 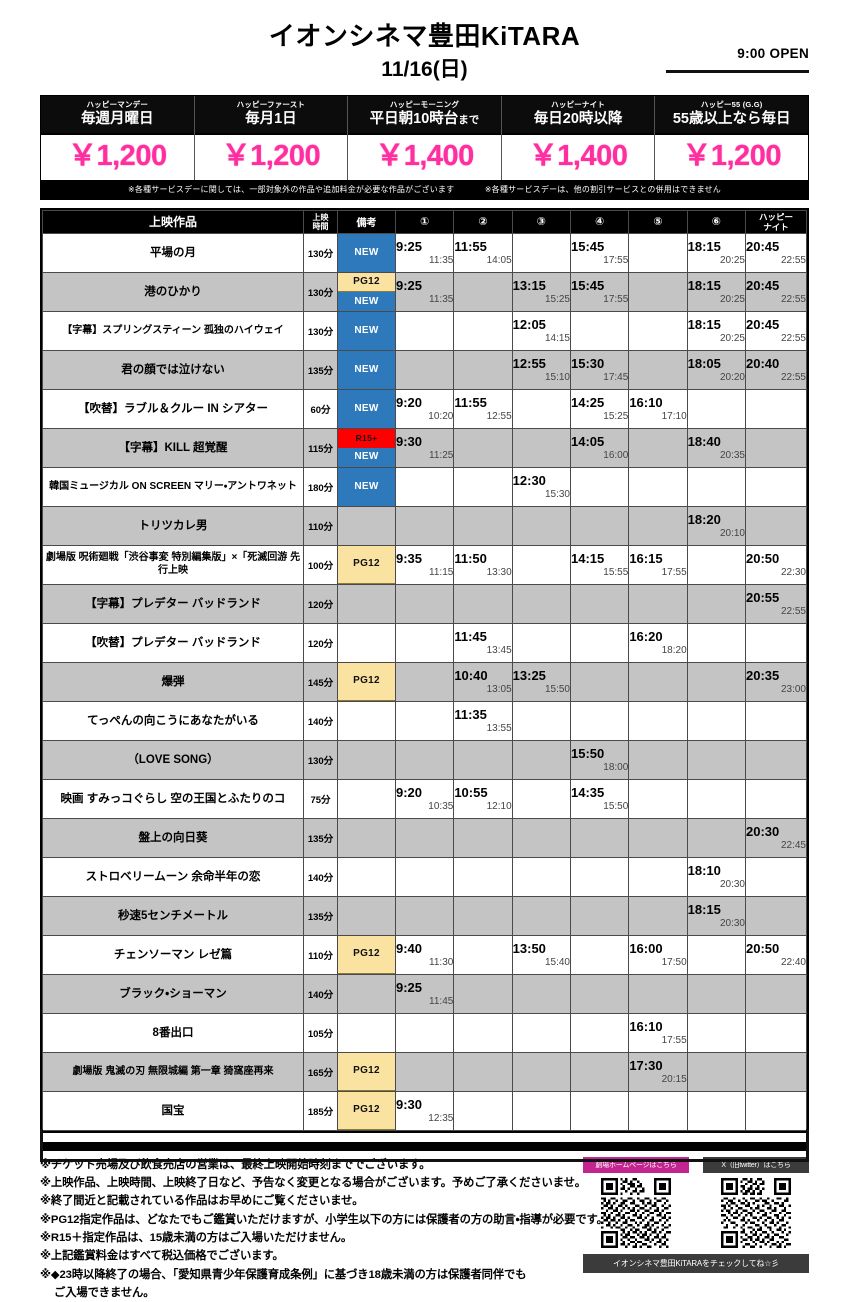 What do you see at coordinates (731, 114) in the screenshot?
I see `price-head: ハッピー55 (G.G) 55歳以上なら毎日` at bounding box center [731, 114].